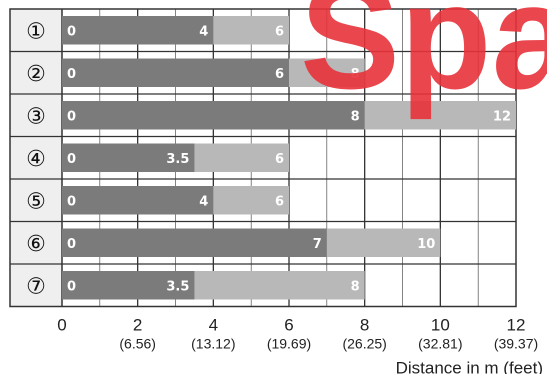  Describe the element at coordinates (36, 31) in the screenshot. I see `row-label: ①` at that location.